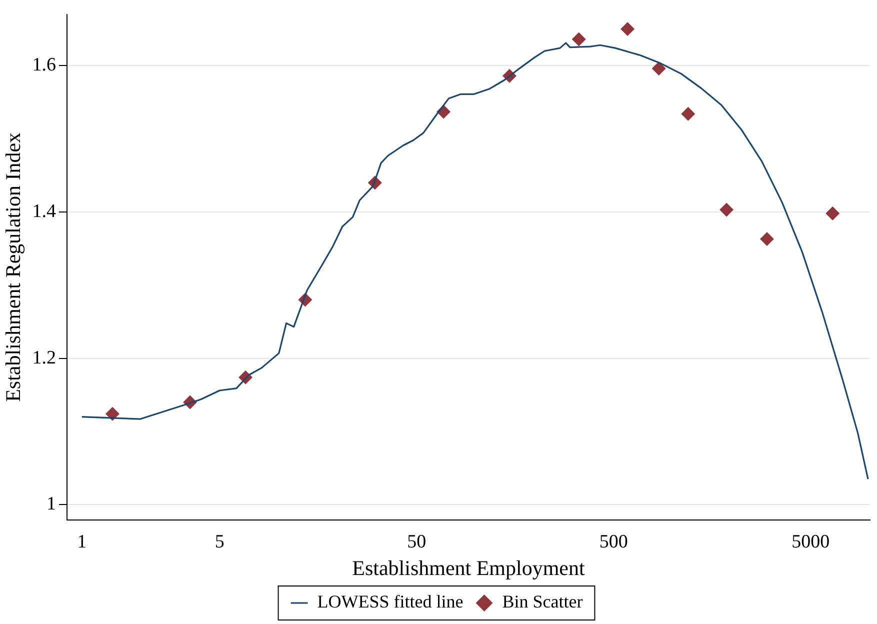  I want to click on x-tick-label: 50, so click(416, 541).